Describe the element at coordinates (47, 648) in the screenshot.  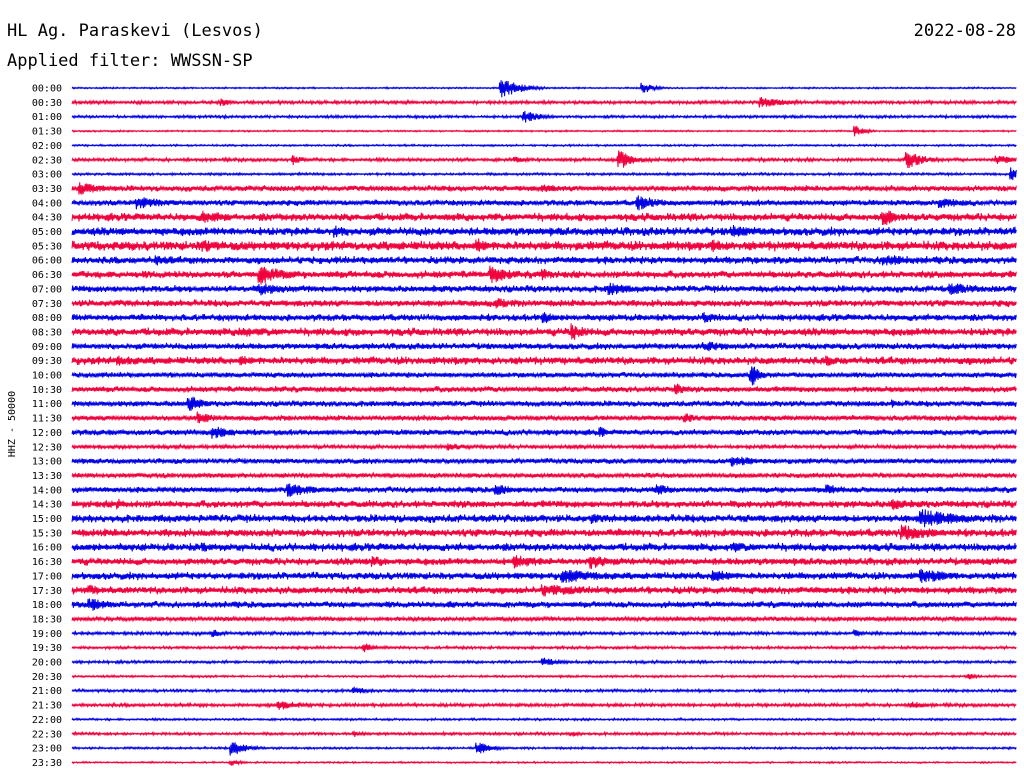
I see `time-tick-label: 19:30` at that location.